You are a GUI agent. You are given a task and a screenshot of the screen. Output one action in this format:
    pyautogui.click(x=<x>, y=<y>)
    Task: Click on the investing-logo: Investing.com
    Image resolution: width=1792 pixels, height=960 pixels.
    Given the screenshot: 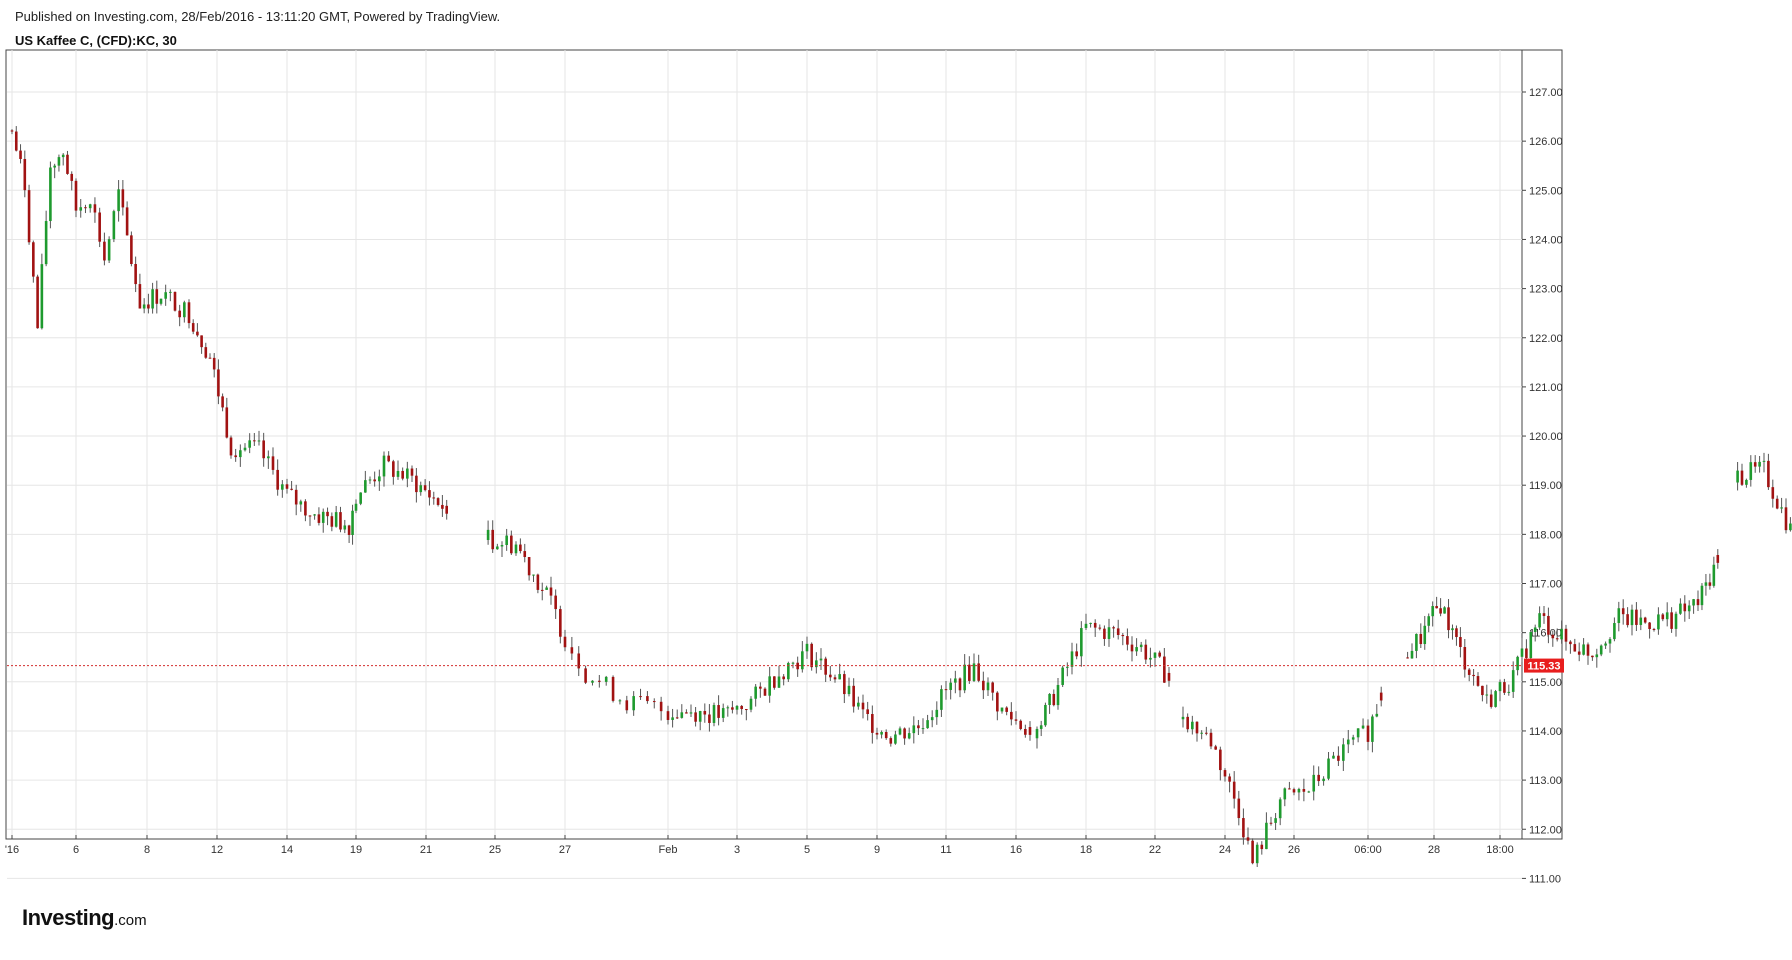 What is the action you would take?
    pyautogui.click(x=84, y=918)
    